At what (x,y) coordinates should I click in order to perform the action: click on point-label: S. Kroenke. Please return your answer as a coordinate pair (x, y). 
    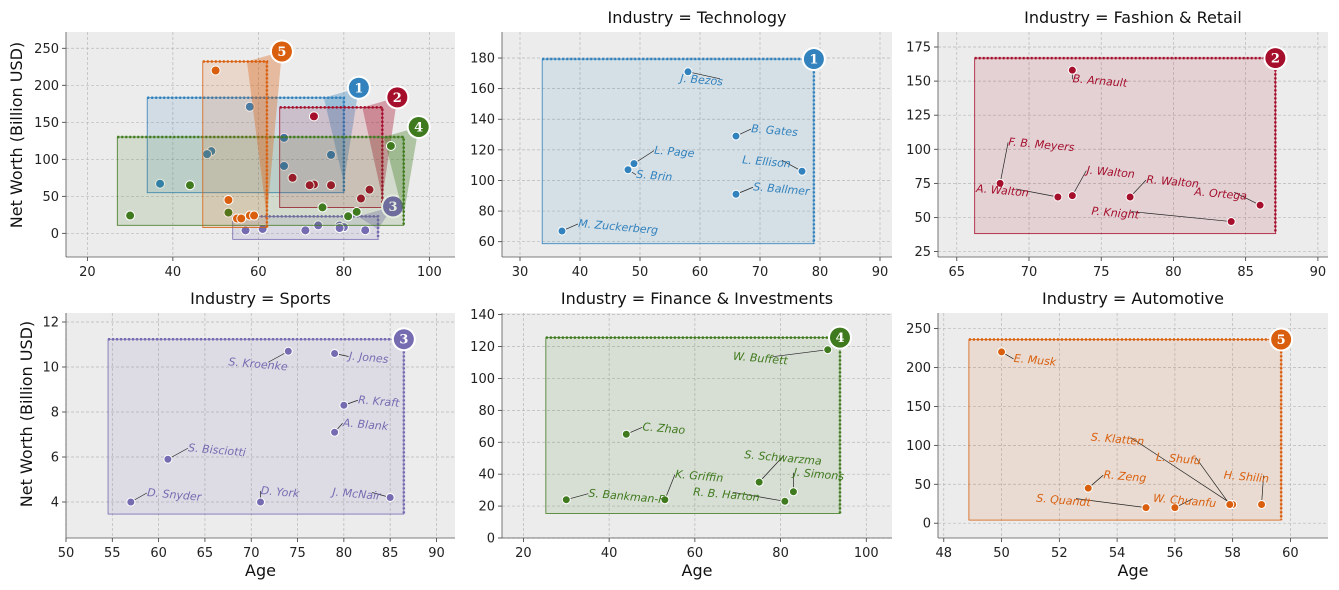
    Looking at the image, I should click on (258, 364).